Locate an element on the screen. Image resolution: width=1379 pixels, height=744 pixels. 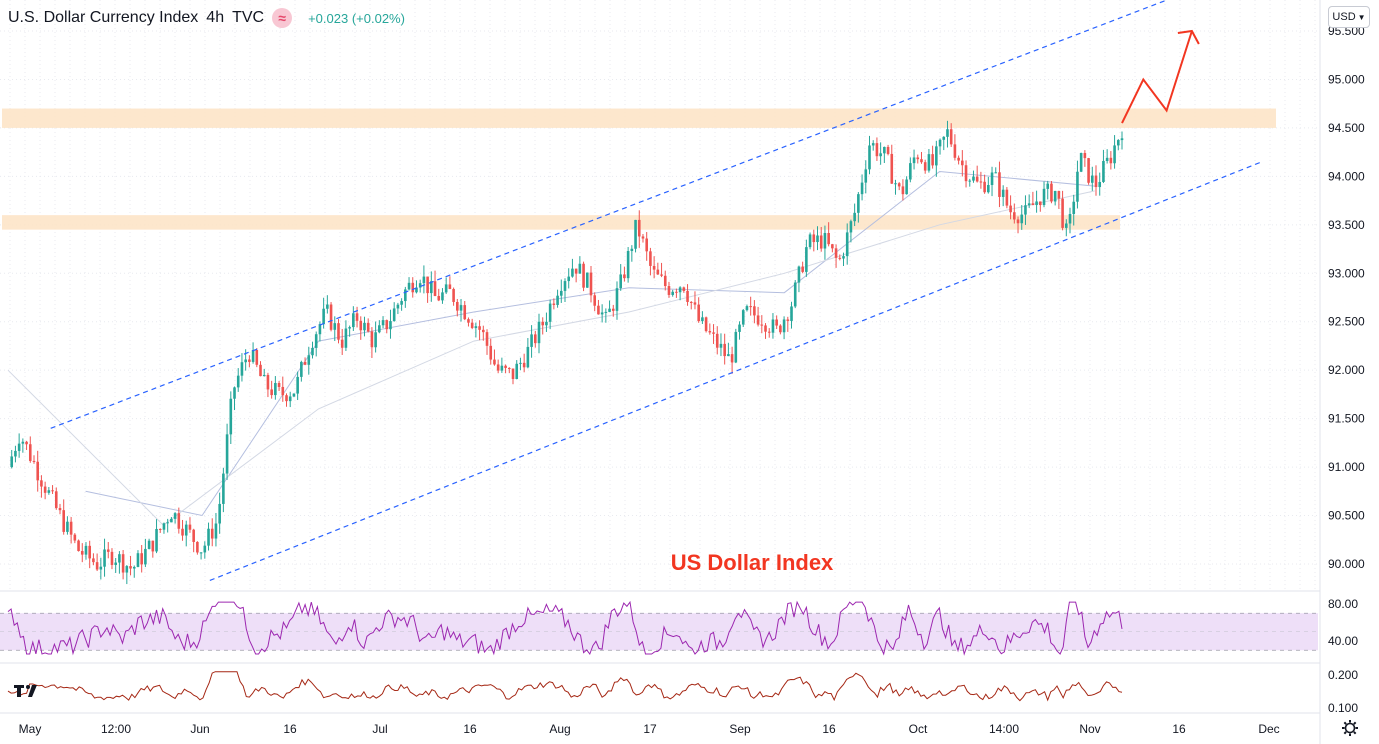
price-tick-label: 93.000 is located at coordinates (1346, 273).